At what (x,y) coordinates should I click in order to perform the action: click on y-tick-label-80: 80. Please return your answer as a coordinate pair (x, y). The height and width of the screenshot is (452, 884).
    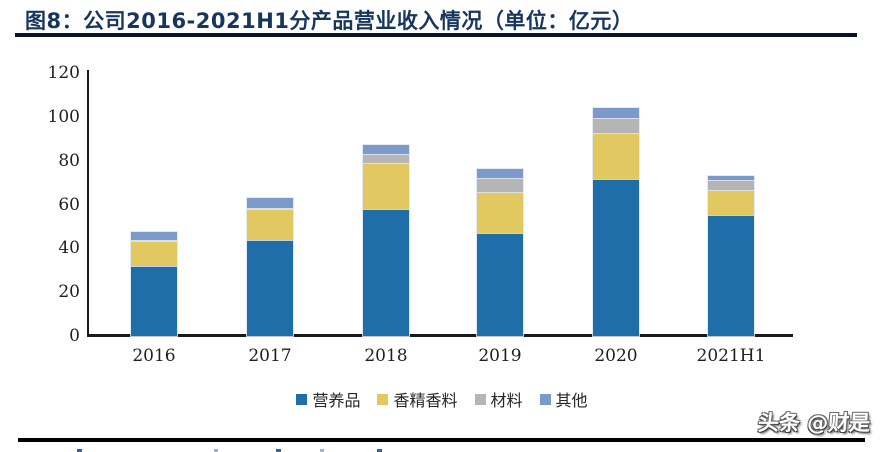
    Looking at the image, I should click on (69, 160).